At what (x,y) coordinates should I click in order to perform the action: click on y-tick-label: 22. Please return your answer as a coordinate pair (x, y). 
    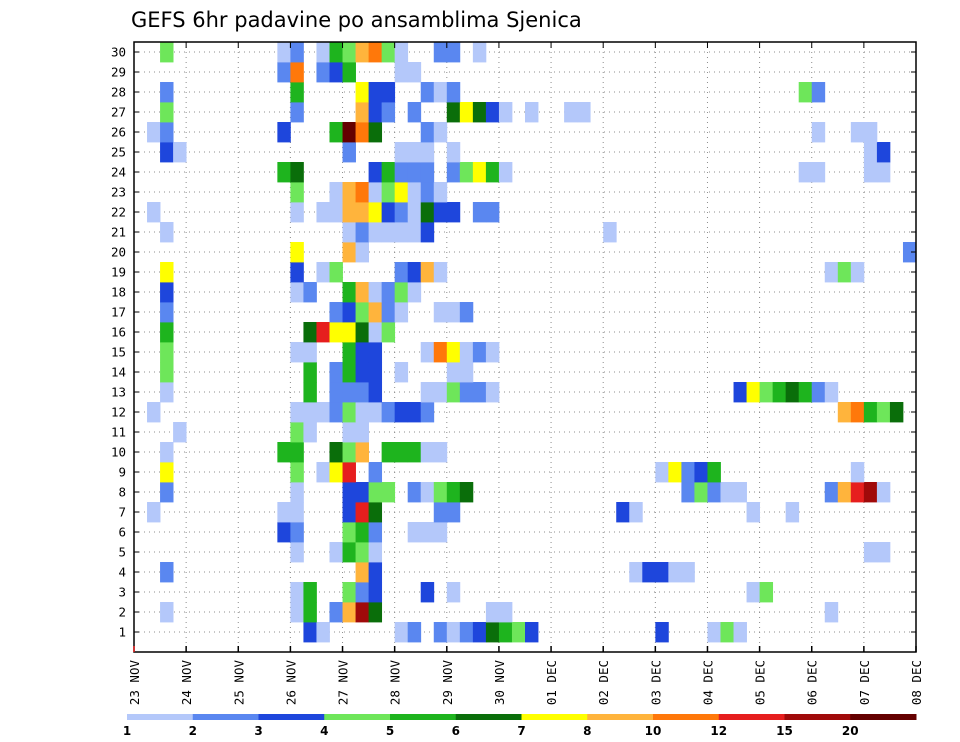
    Looking at the image, I should click on (118, 212).